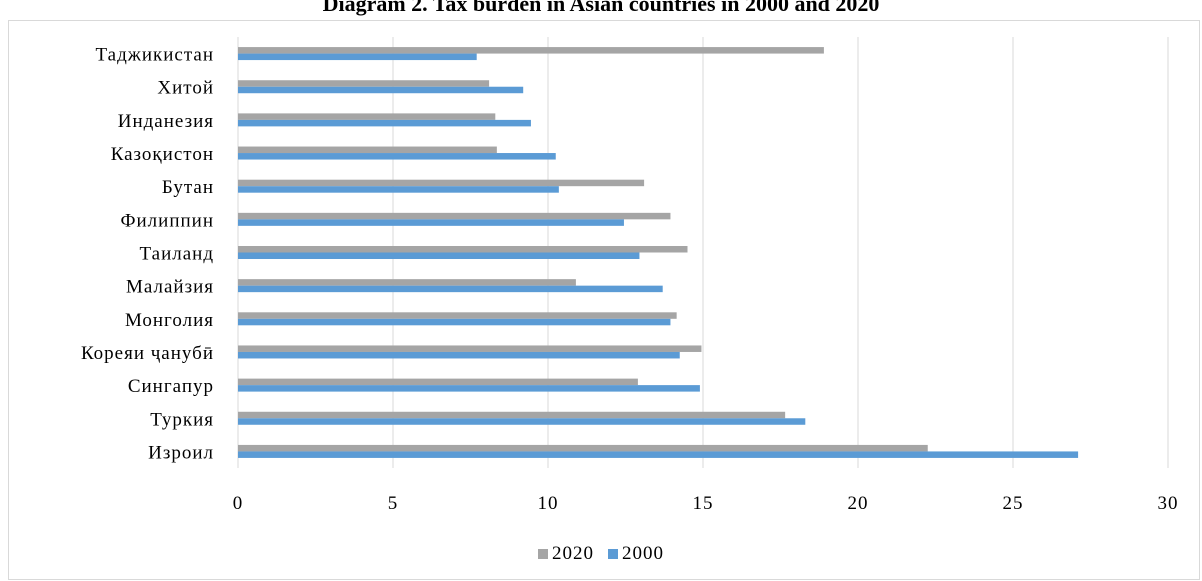 The image size is (1202, 581). Describe the element at coordinates (166, 121) in the screenshot. I see `category-label: Инданезия` at that location.